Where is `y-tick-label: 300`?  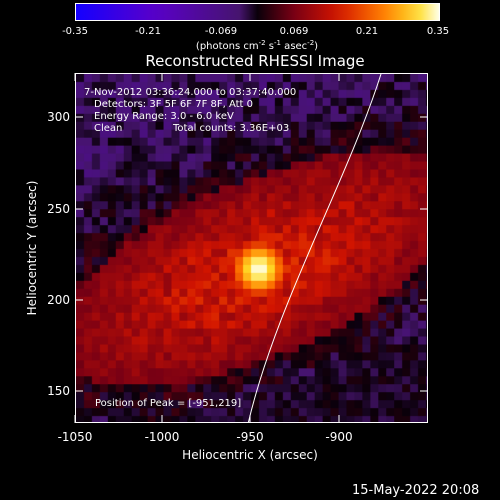
y-tick-label: 300 is located at coordinates (58, 117).